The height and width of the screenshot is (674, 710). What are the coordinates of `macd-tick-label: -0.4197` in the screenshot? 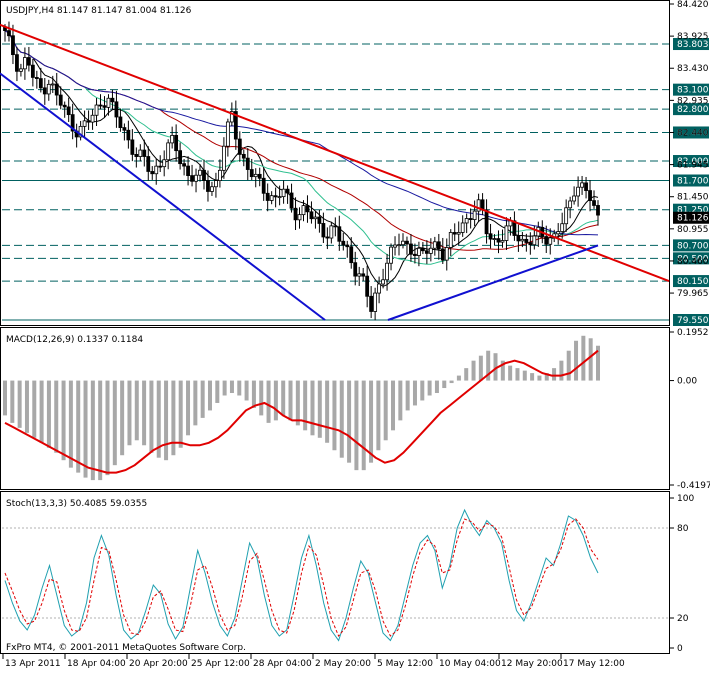 It's located at (693, 486).